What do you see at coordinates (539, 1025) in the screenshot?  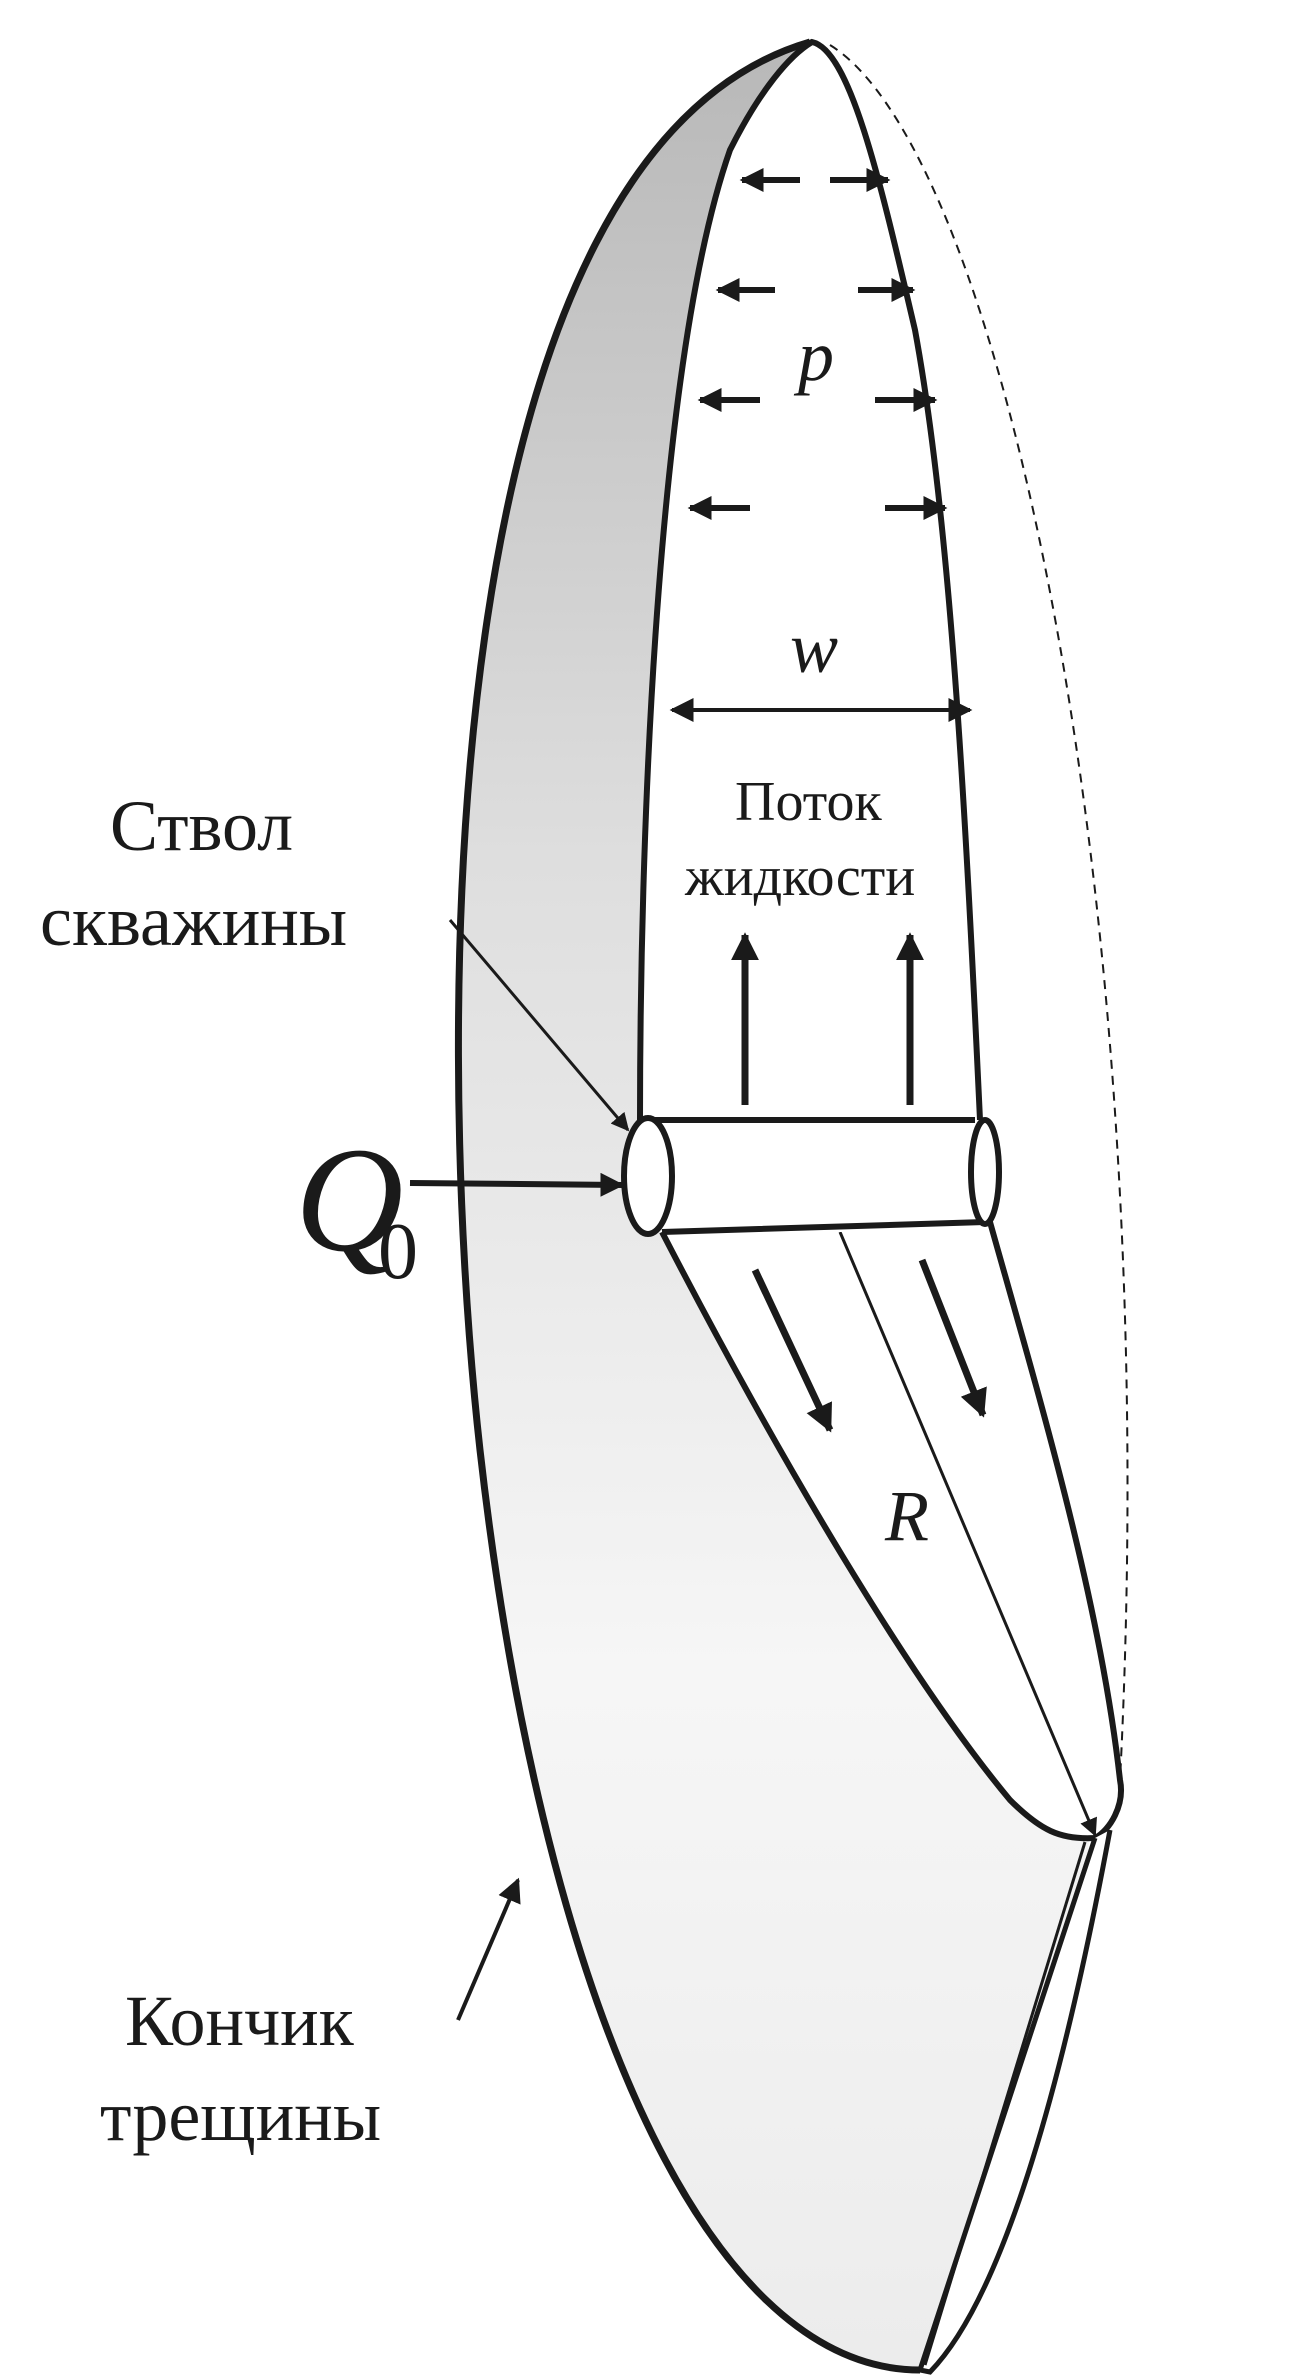 I see `wellbore-pointer` at bounding box center [539, 1025].